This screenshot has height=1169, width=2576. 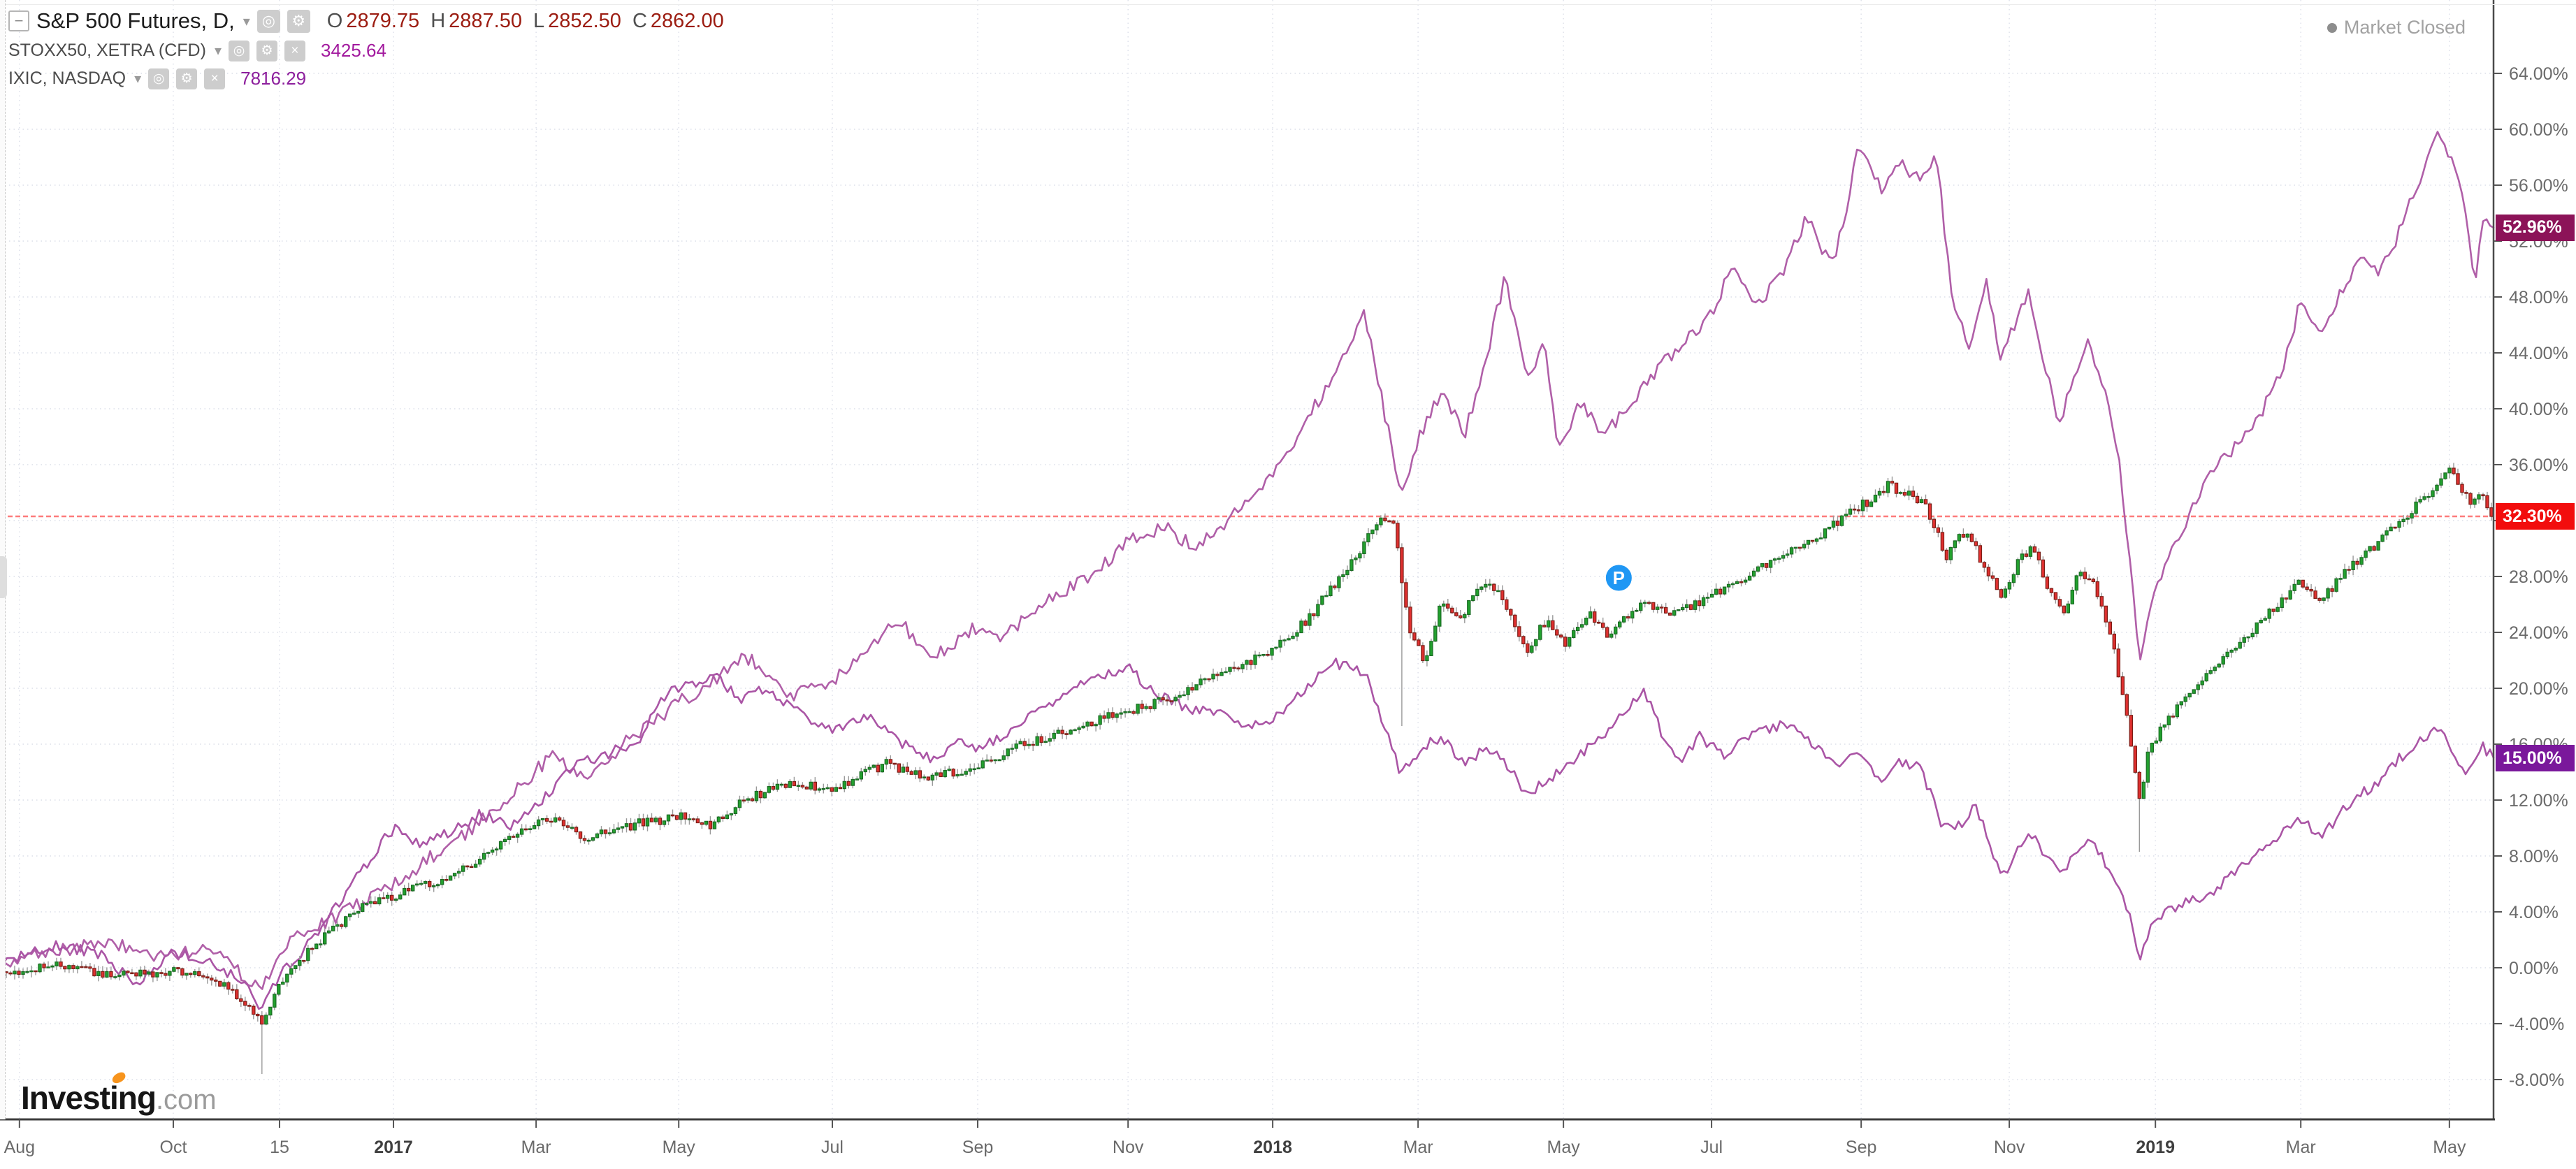 What do you see at coordinates (1619, 577) in the screenshot?
I see `svg-text: P` at bounding box center [1619, 577].